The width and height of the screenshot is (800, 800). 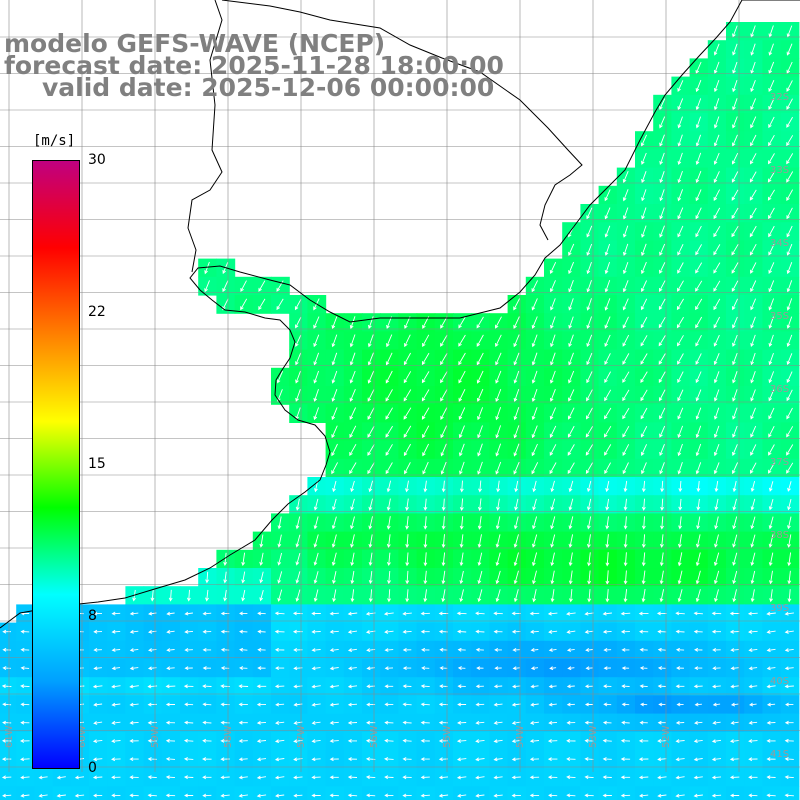 I want to click on lon-label: 55W, so click(x=447, y=736).